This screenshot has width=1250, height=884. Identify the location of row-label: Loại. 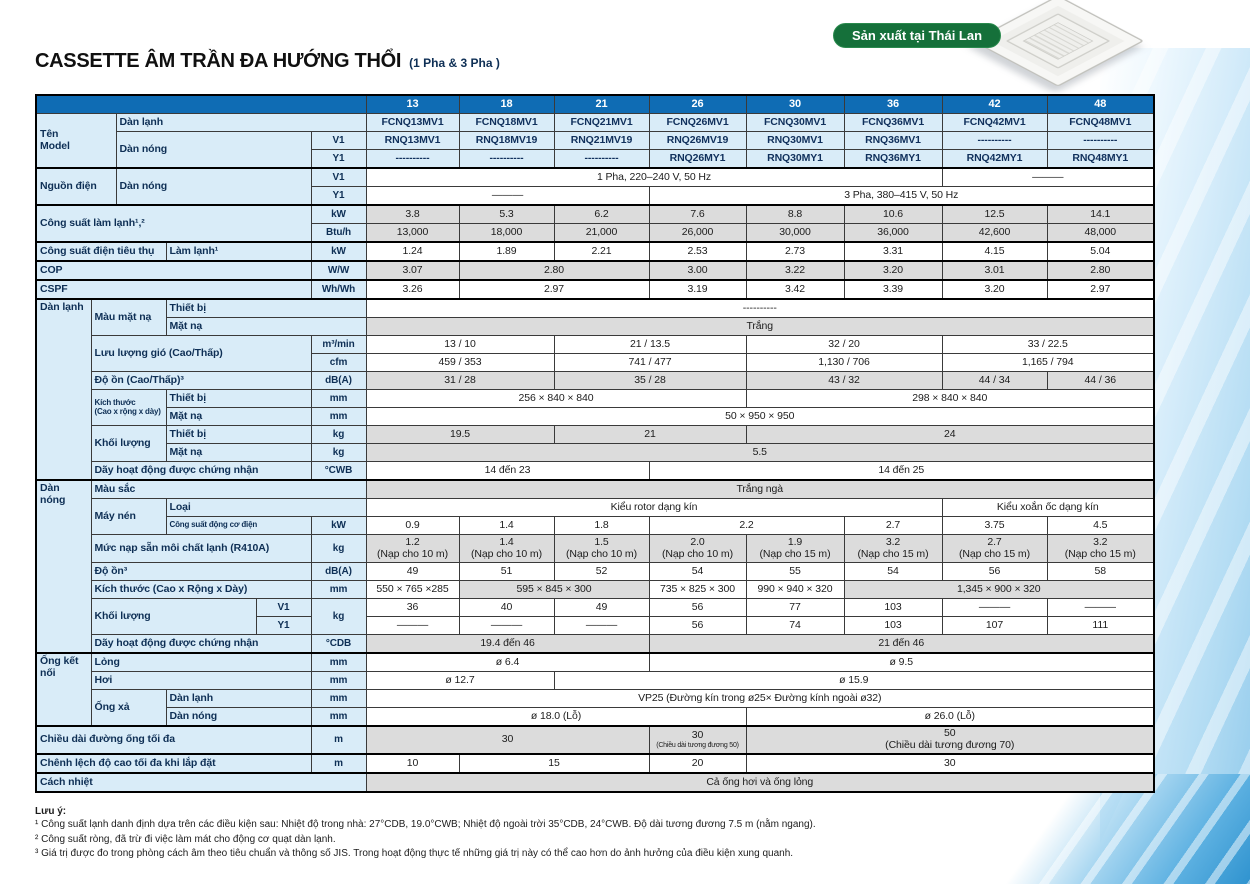
(266, 507).